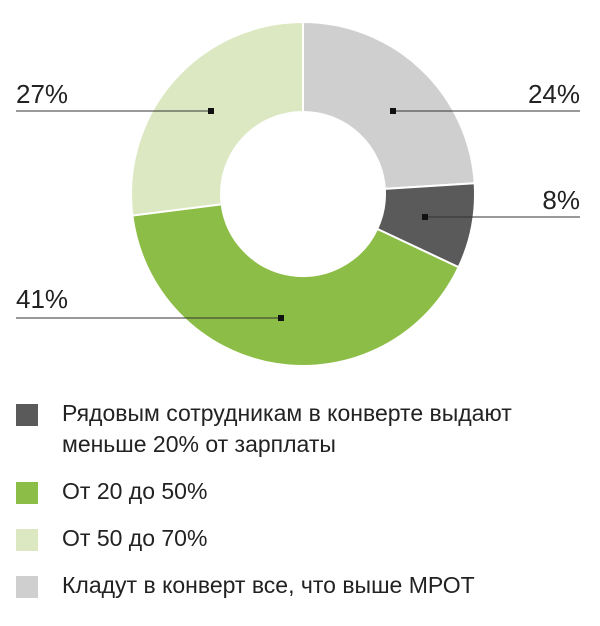  What do you see at coordinates (561, 200) in the screenshot?
I see `value-label-under-20: 8%` at bounding box center [561, 200].